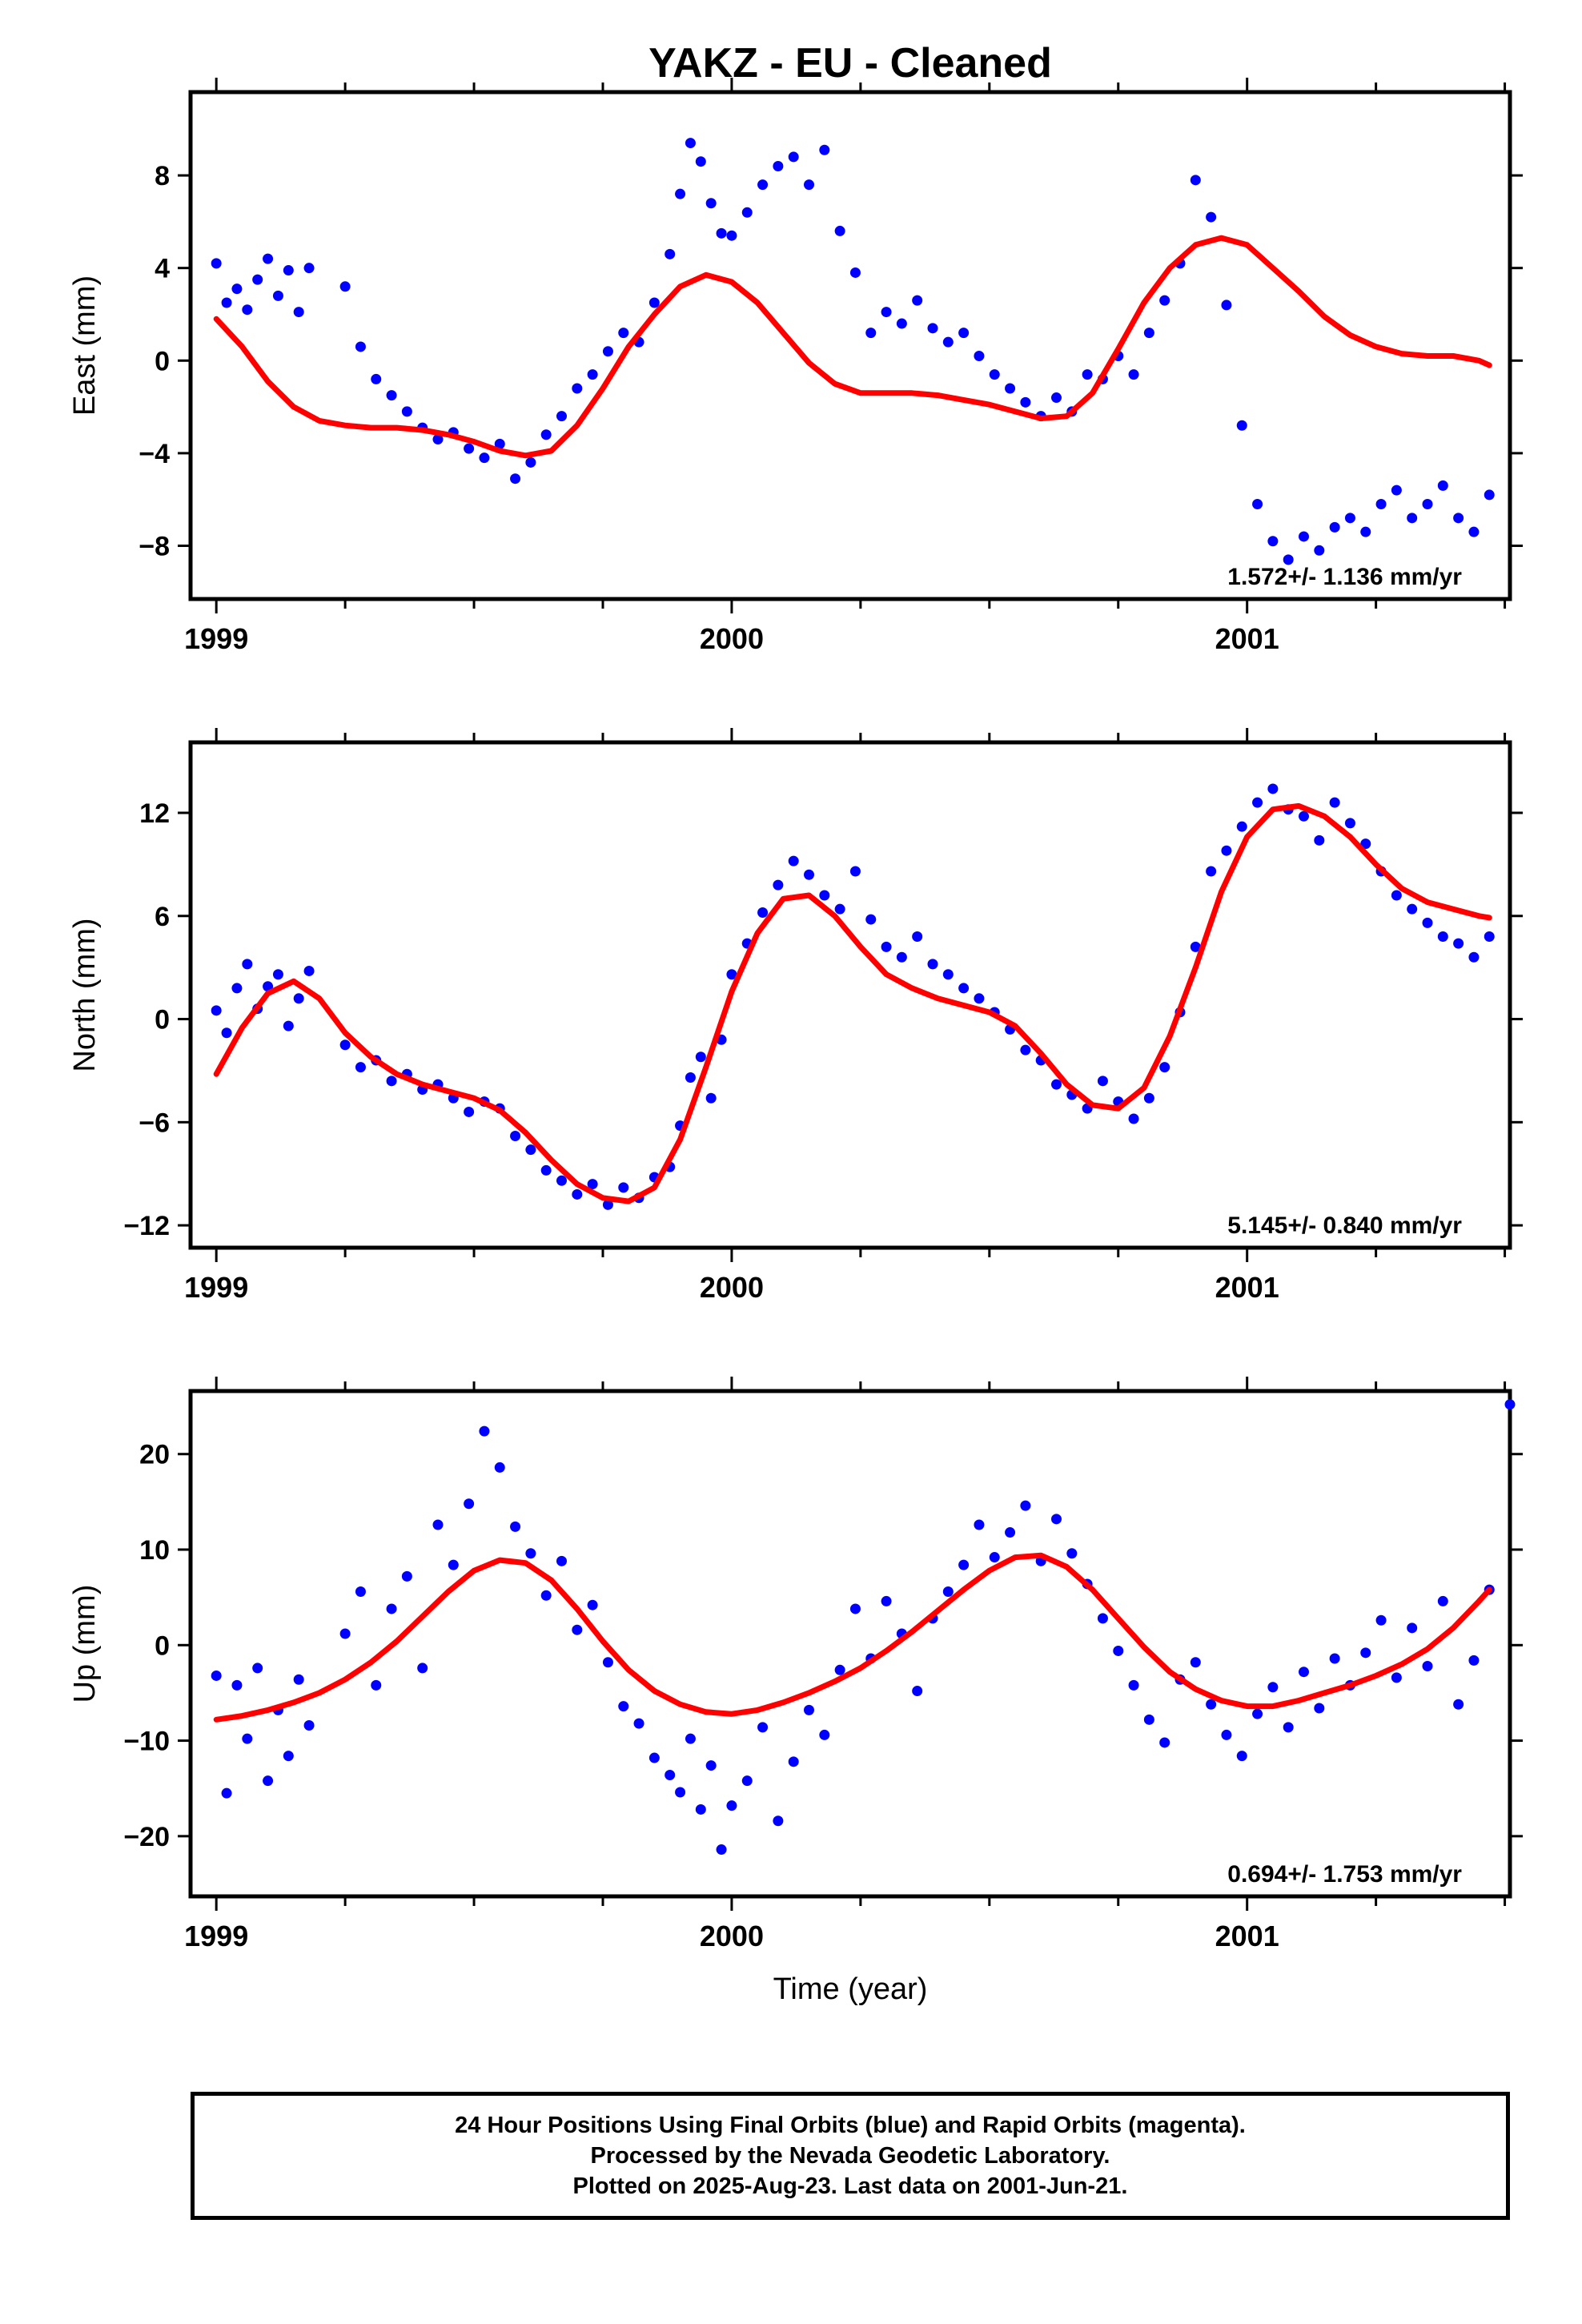 The height and width of the screenshot is (2324, 1582). Describe the element at coordinates (1247, 638) in the screenshot. I see `x-tick-label: 2001` at that location.